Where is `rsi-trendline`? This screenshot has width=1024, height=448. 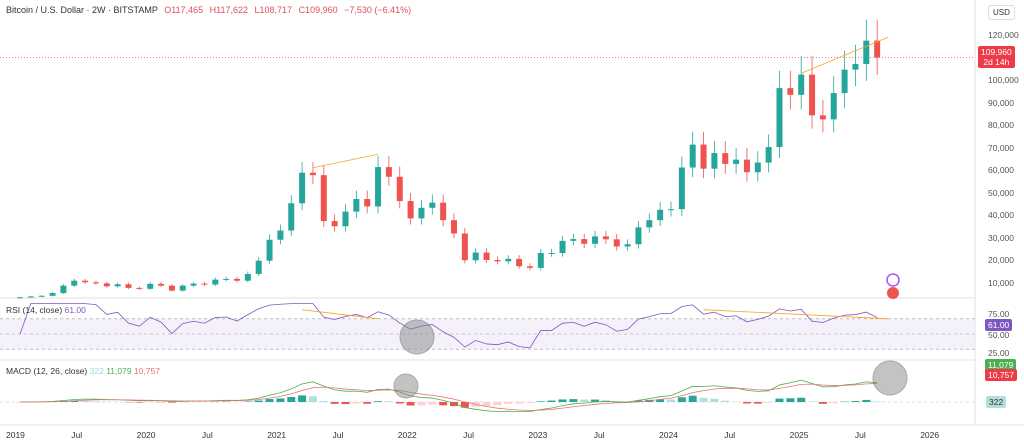
rsi-trendline is located at coordinates (340, 314).